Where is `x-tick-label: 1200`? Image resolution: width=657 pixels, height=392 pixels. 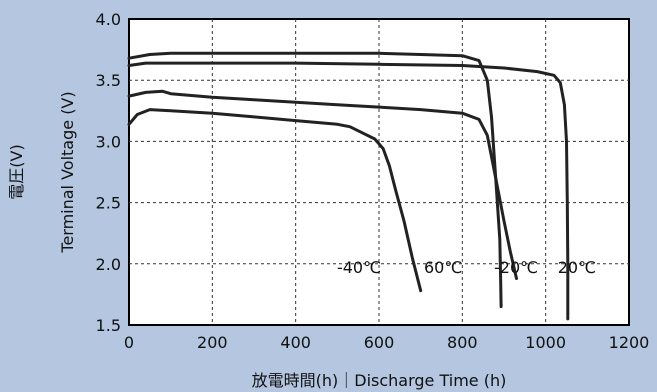 x-tick-label: 1200 is located at coordinates (629, 342).